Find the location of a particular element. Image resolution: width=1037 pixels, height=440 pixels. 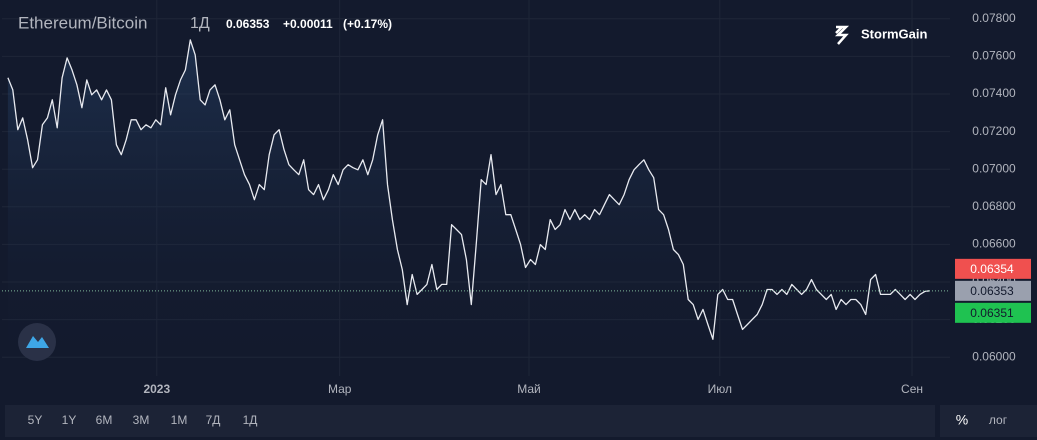

bid-price-box is located at coordinates (993, 312).